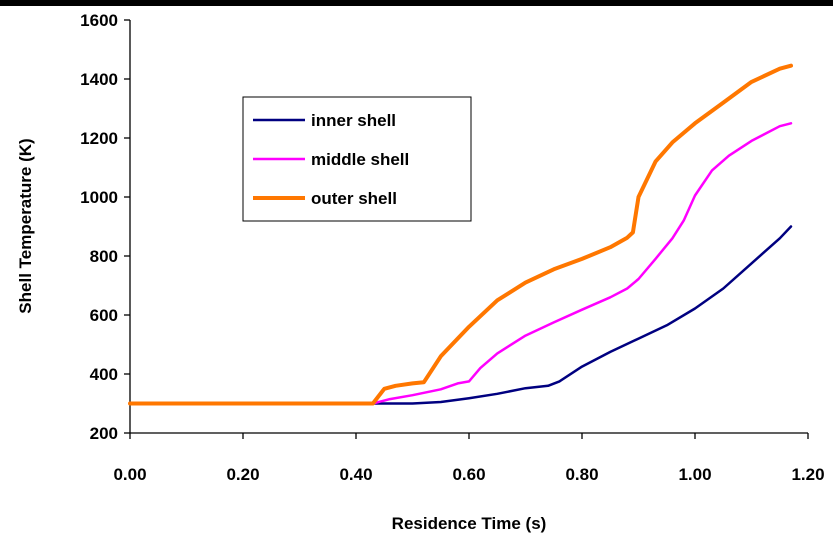  Describe the element at coordinates (25, 225) in the screenshot. I see `y-axis-title: Shell Temperature (K)` at that location.